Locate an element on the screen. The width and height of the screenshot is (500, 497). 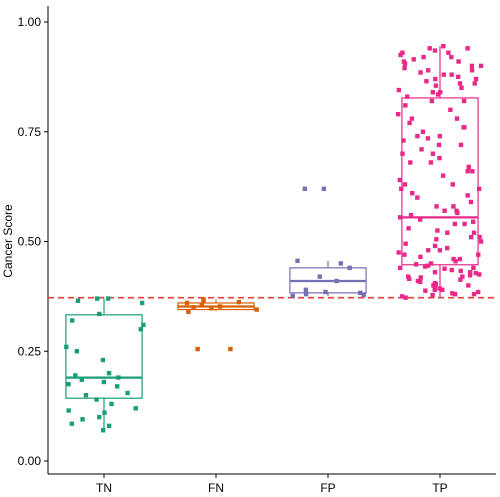
box-tn is located at coordinates (104, 364).